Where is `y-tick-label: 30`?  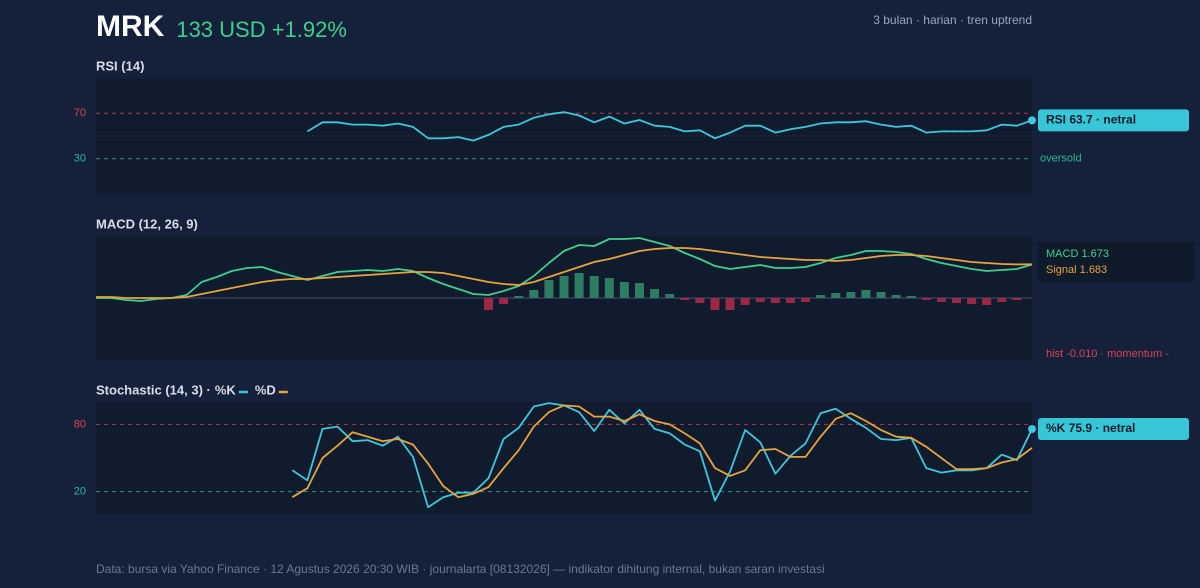 y-tick-label: 30 is located at coordinates (80, 159).